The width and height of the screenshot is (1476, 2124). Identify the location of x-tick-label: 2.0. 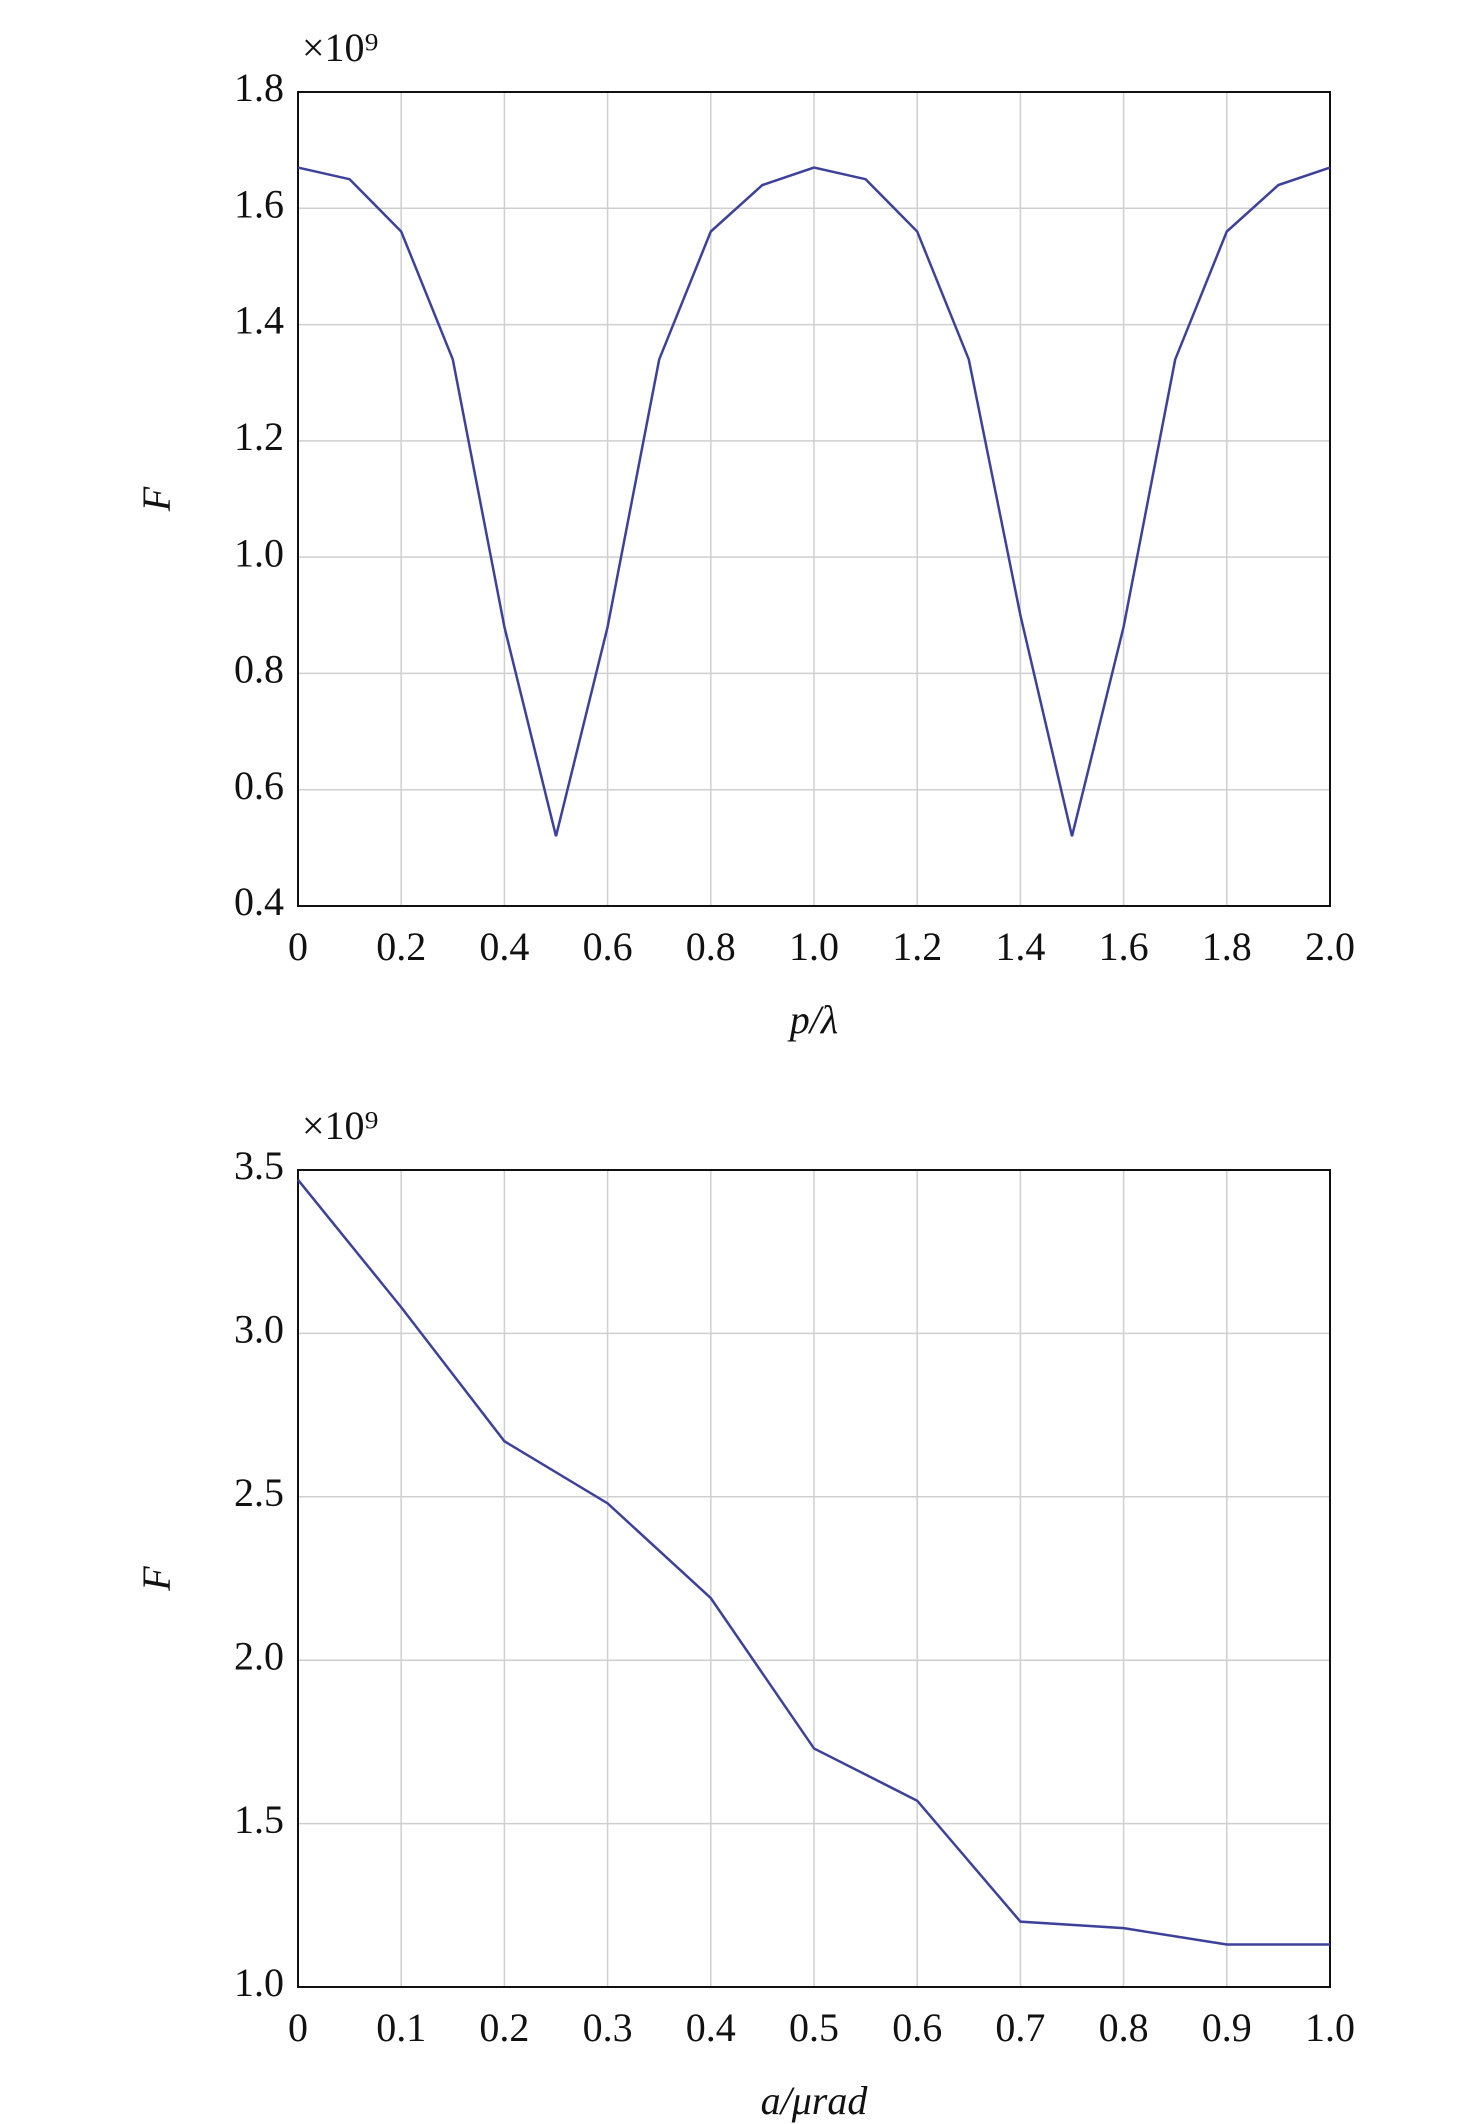
(1330, 946).